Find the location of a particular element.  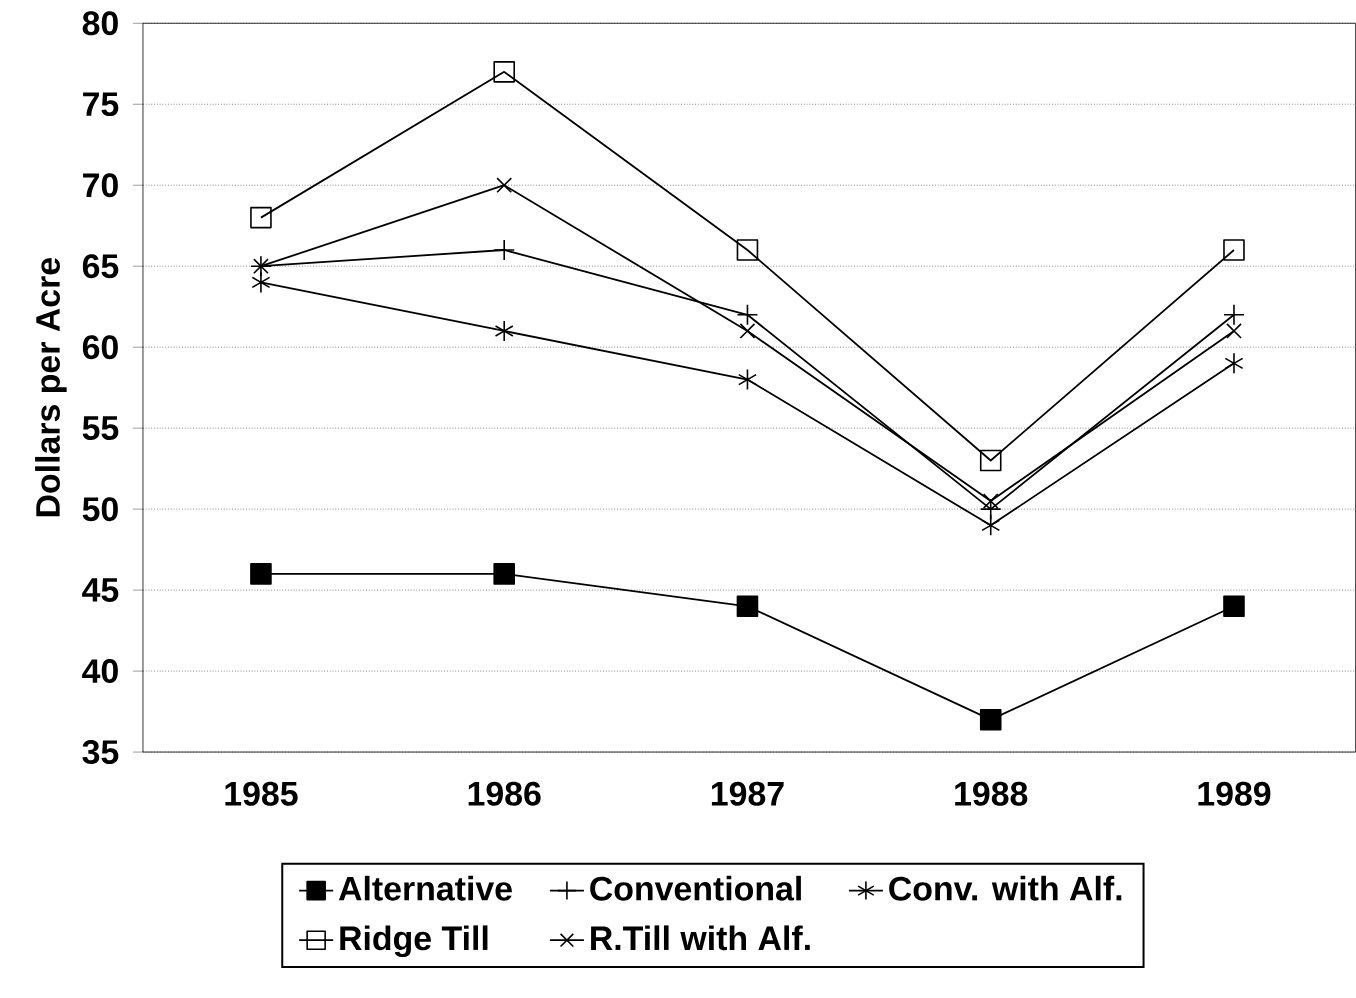

legend-label: Conv. with Alf. is located at coordinates (1005, 888).